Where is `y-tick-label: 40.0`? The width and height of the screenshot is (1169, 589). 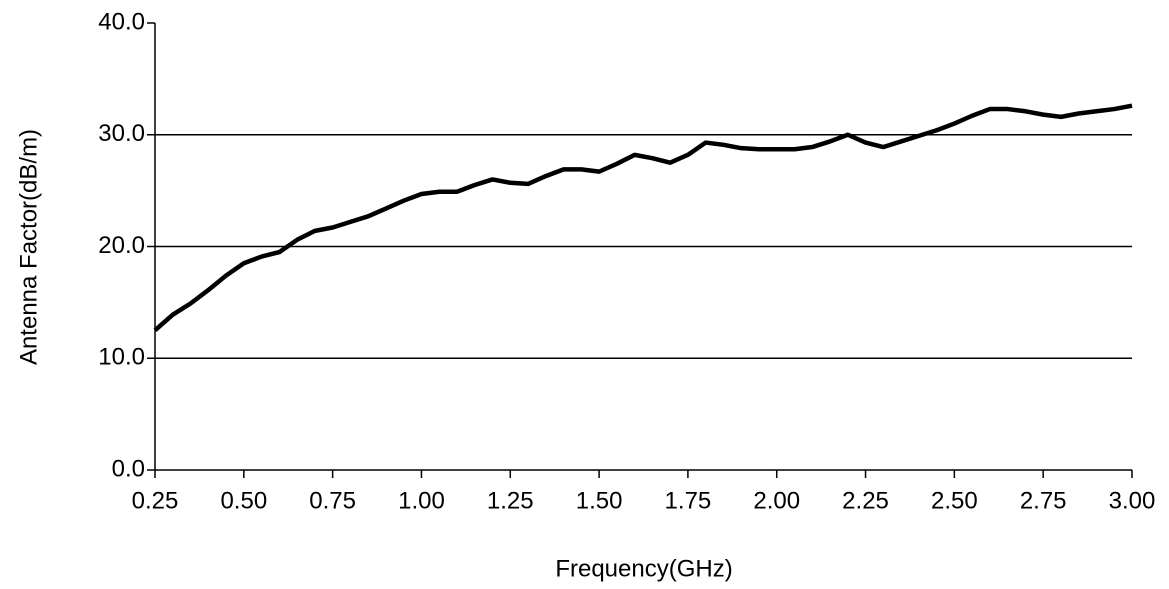
y-tick-label: 40.0 is located at coordinates (121, 21).